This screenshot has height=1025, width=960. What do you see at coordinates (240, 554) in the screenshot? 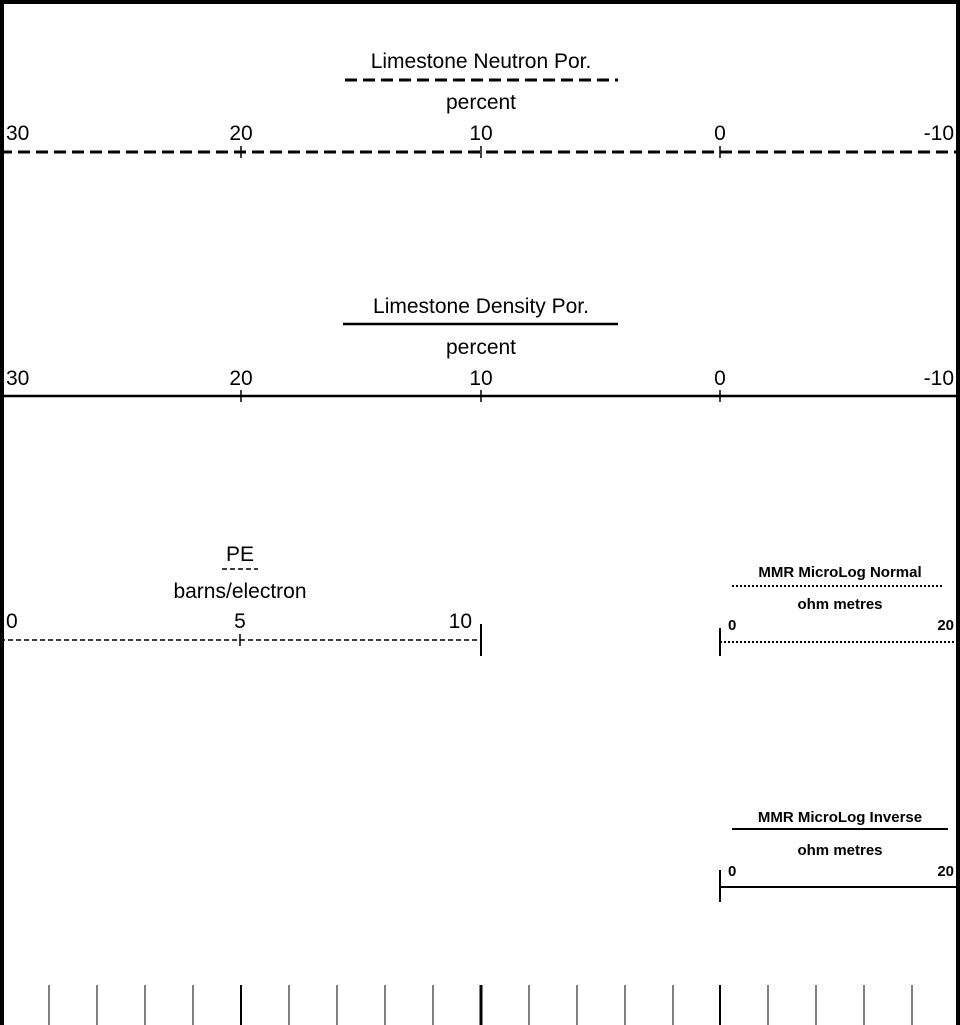
I see `pe-title: PE` at bounding box center [240, 554].